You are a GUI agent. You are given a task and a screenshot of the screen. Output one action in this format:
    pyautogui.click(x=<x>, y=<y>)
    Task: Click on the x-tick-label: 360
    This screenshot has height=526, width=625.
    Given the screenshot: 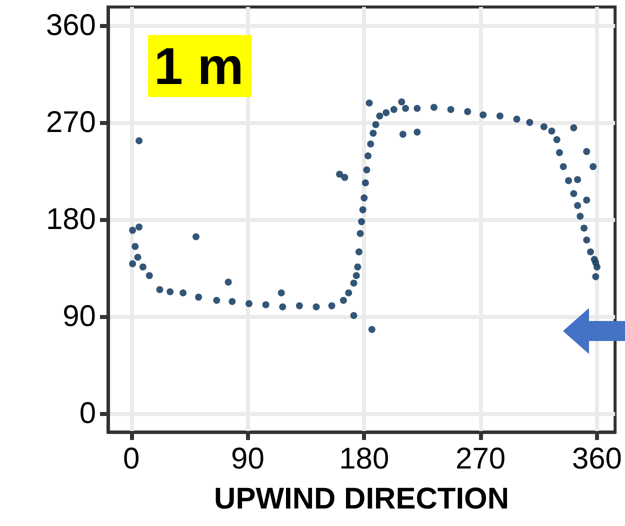 What is the action you would take?
    pyautogui.click(x=597, y=459)
    